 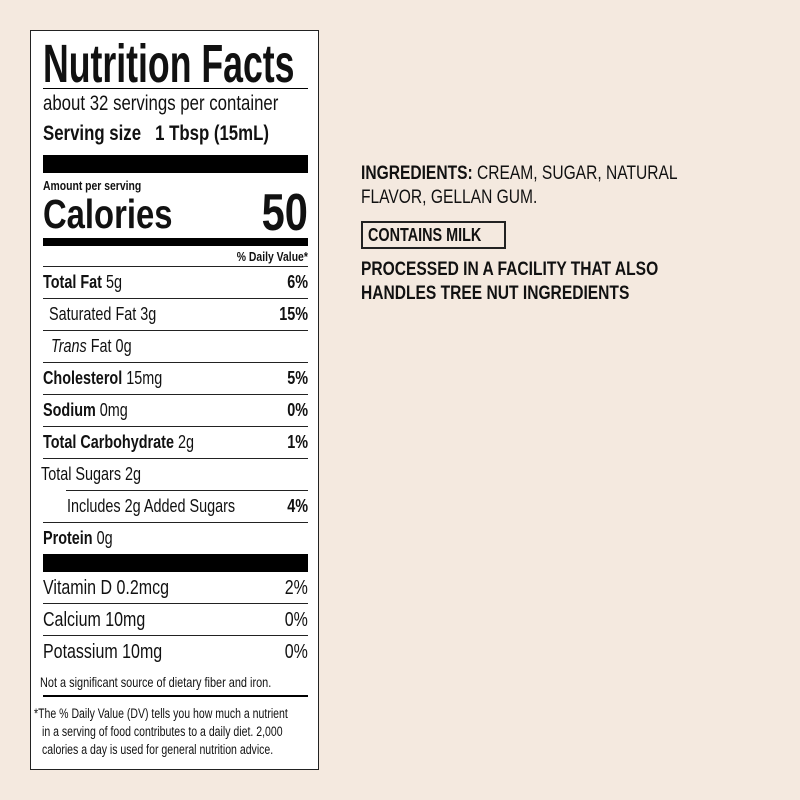 What do you see at coordinates (175, 379) in the screenshot?
I see `nutrient-row-cholesterol: Cholesterol 15mg 5%` at bounding box center [175, 379].